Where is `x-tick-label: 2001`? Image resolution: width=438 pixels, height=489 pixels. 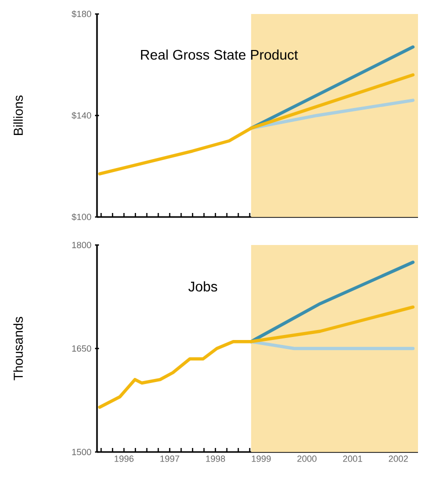
x-tick-label: 2001 is located at coordinates (352, 459).